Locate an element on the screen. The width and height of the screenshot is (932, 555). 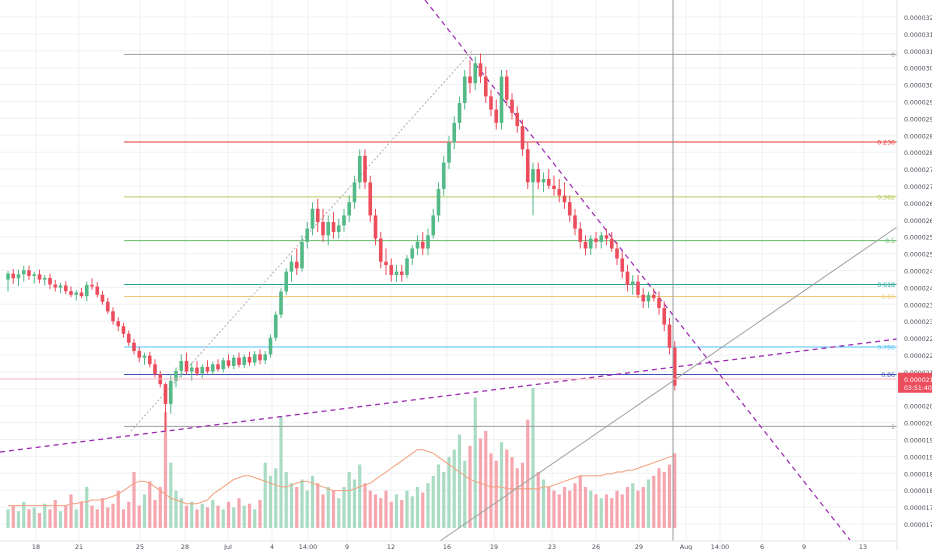
price-tick-label: 0.00001700 is located at coordinates (918, 525).